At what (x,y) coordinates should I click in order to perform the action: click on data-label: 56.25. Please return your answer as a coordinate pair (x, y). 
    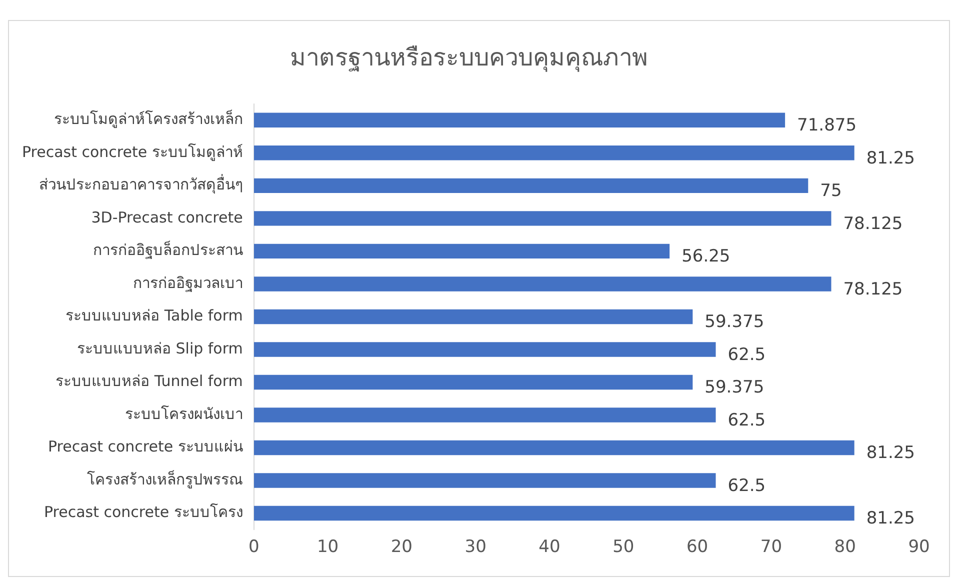
    Looking at the image, I should click on (706, 256).